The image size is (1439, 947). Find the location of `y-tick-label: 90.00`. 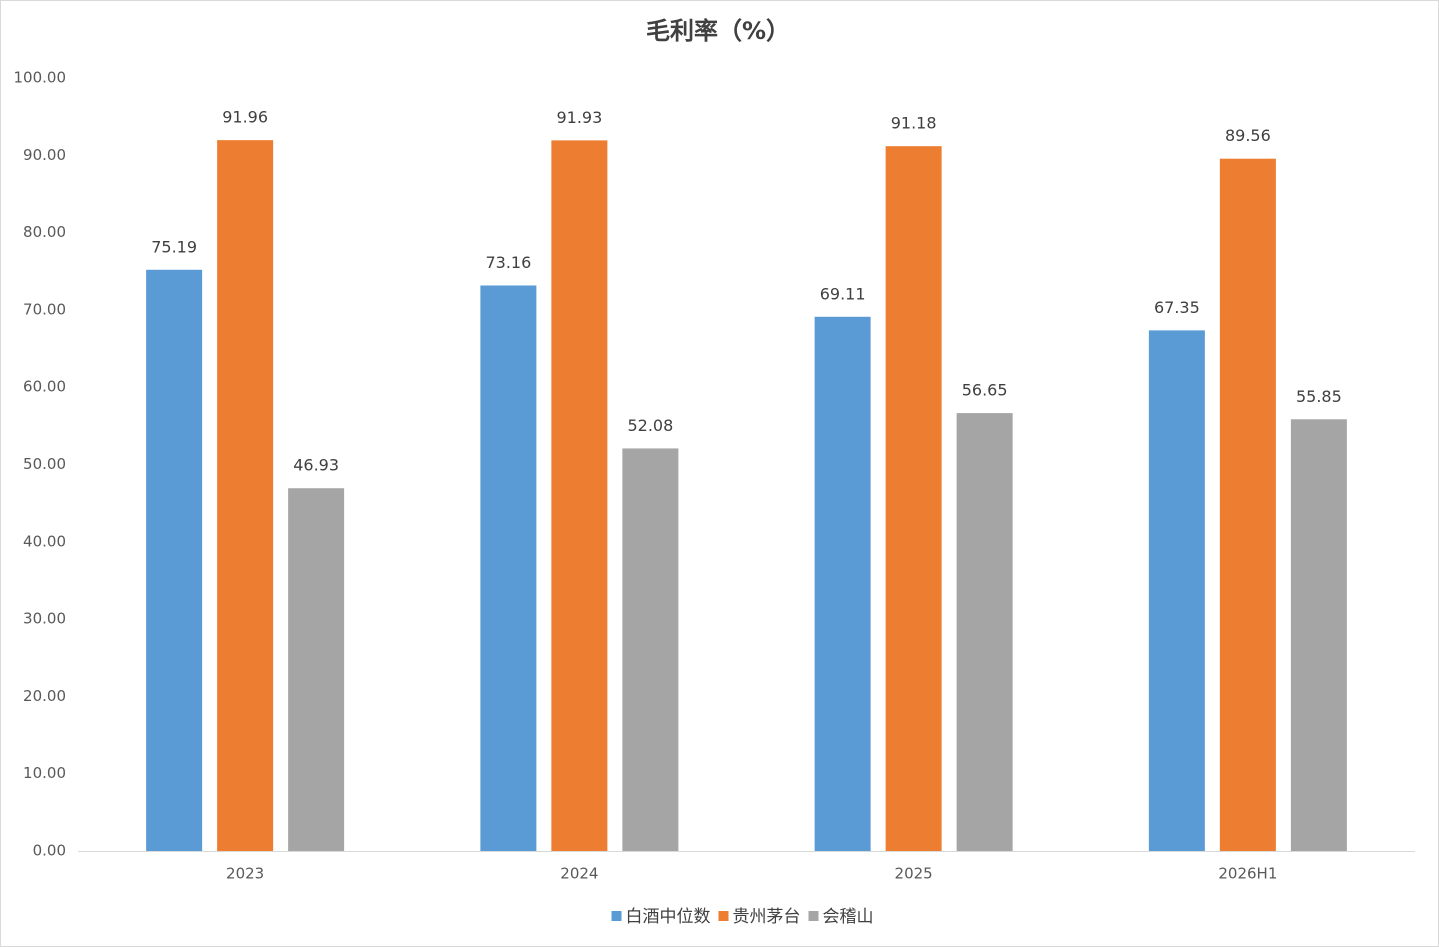

y-tick-label: 90.00 is located at coordinates (44, 155).